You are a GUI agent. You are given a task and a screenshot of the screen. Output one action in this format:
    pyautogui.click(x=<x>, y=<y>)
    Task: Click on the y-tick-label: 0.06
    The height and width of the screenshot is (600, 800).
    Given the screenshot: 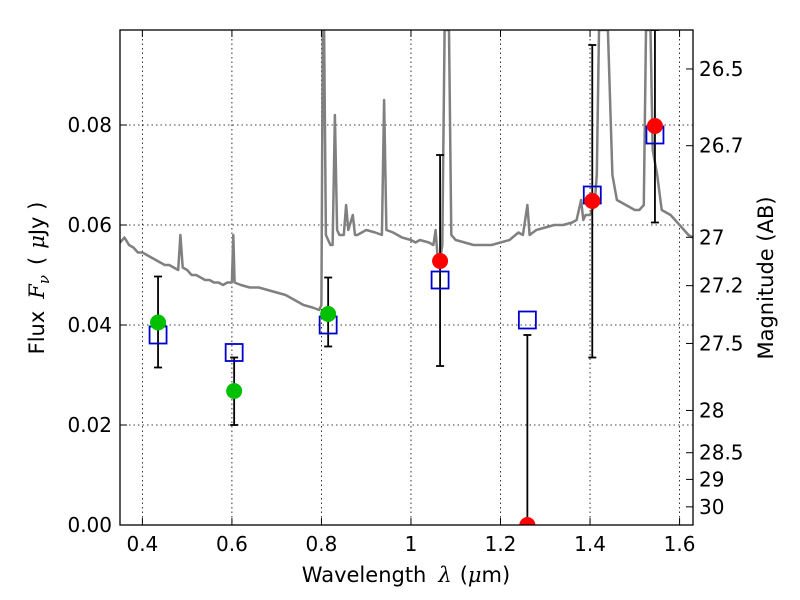 What is the action you would take?
    pyautogui.click(x=89, y=225)
    